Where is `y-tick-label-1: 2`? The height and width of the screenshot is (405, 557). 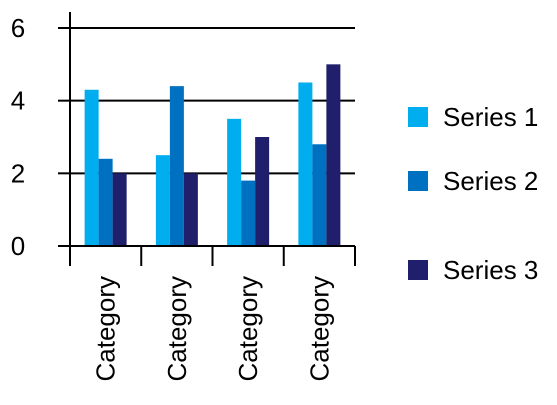
y-tick-label-1: 2 is located at coordinates (18, 173).